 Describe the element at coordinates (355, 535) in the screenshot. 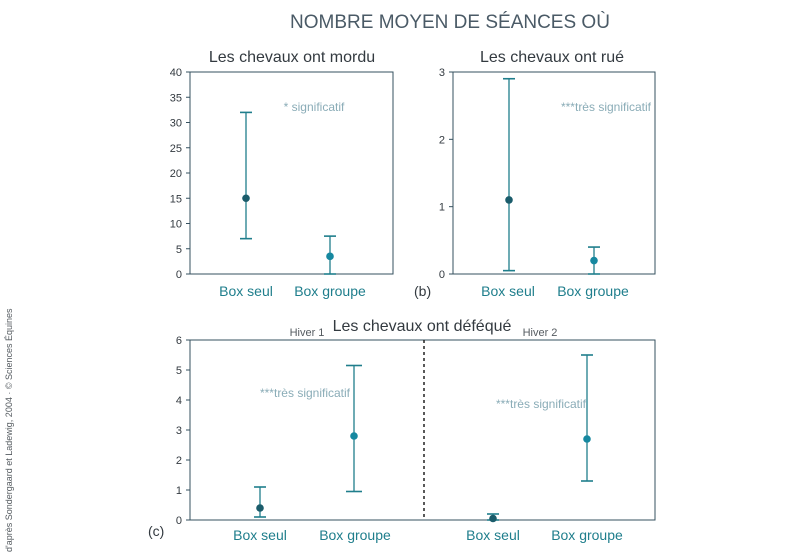

I see `panel-c-xlabel-1: Box groupe` at that location.